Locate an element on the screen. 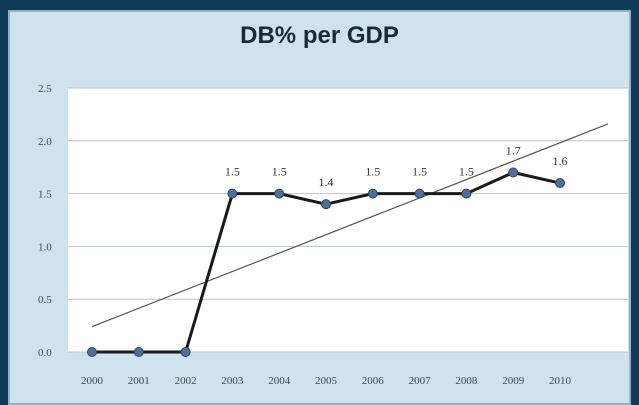 The height and width of the screenshot is (405, 639). x-tick-label: 2000 is located at coordinates (92, 381).